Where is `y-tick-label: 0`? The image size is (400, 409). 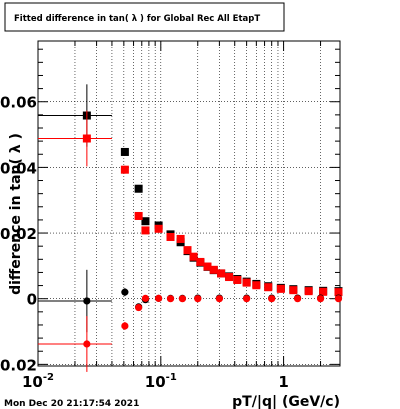
y-tick-label: 0 is located at coordinates (32, 300).